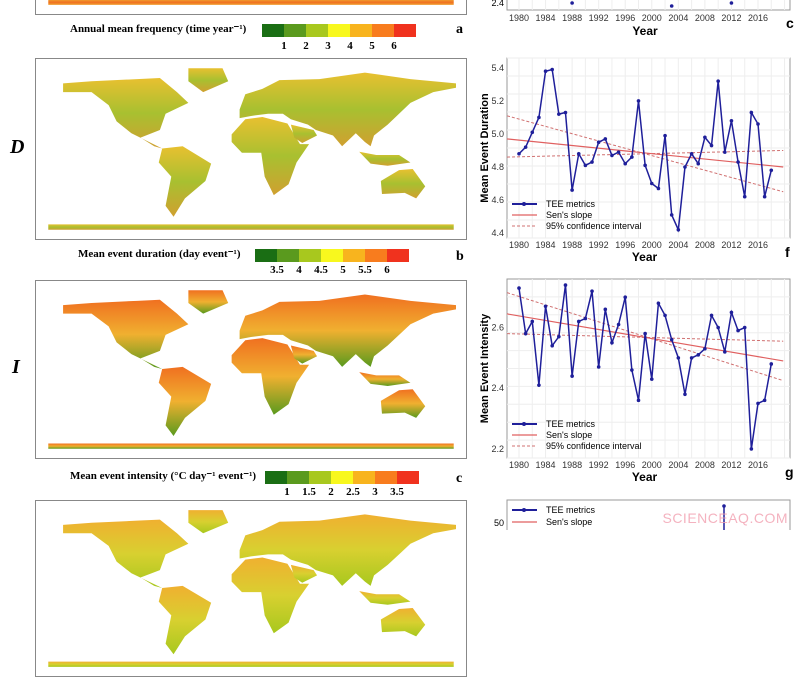 The width and height of the screenshot is (800, 677). Describe the element at coordinates (499, 523) in the screenshot. I see `y-tick-label: 50` at that location.